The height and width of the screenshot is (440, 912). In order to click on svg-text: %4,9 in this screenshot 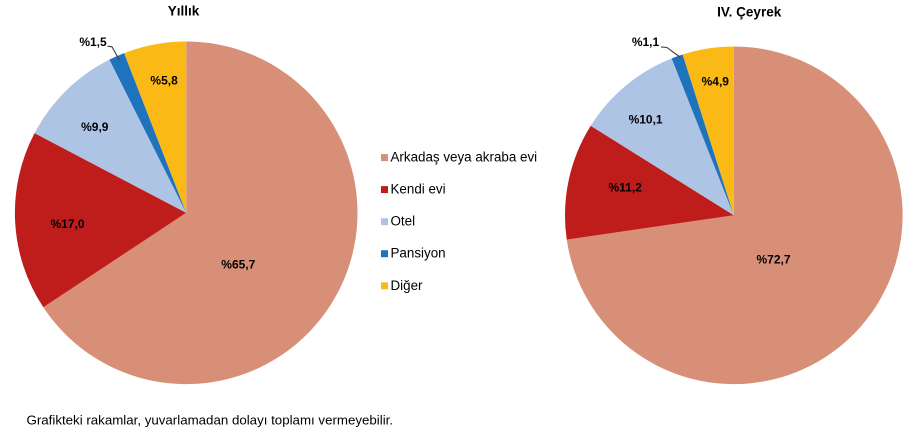, I will do `click(716, 82)`.